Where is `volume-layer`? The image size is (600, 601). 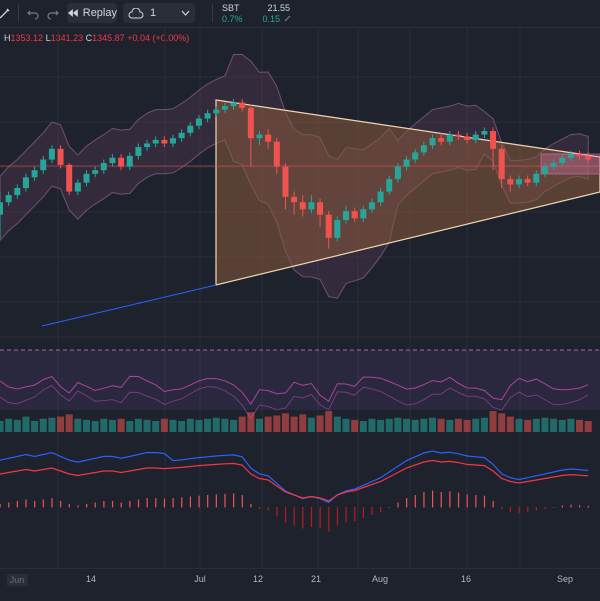
volume-layer is located at coordinates (296, 421).